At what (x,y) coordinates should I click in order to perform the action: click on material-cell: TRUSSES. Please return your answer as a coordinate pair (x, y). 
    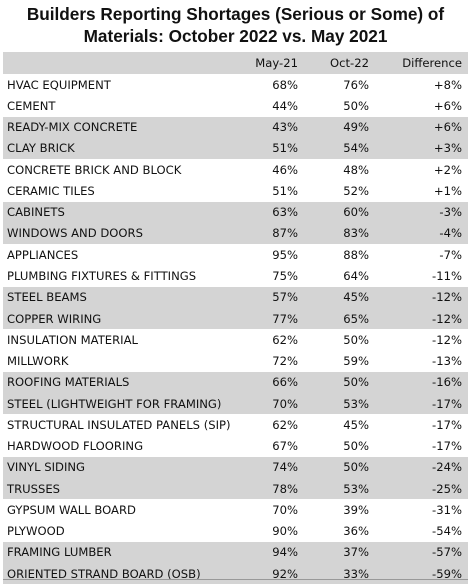
    Looking at the image, I should click on (34, 488).